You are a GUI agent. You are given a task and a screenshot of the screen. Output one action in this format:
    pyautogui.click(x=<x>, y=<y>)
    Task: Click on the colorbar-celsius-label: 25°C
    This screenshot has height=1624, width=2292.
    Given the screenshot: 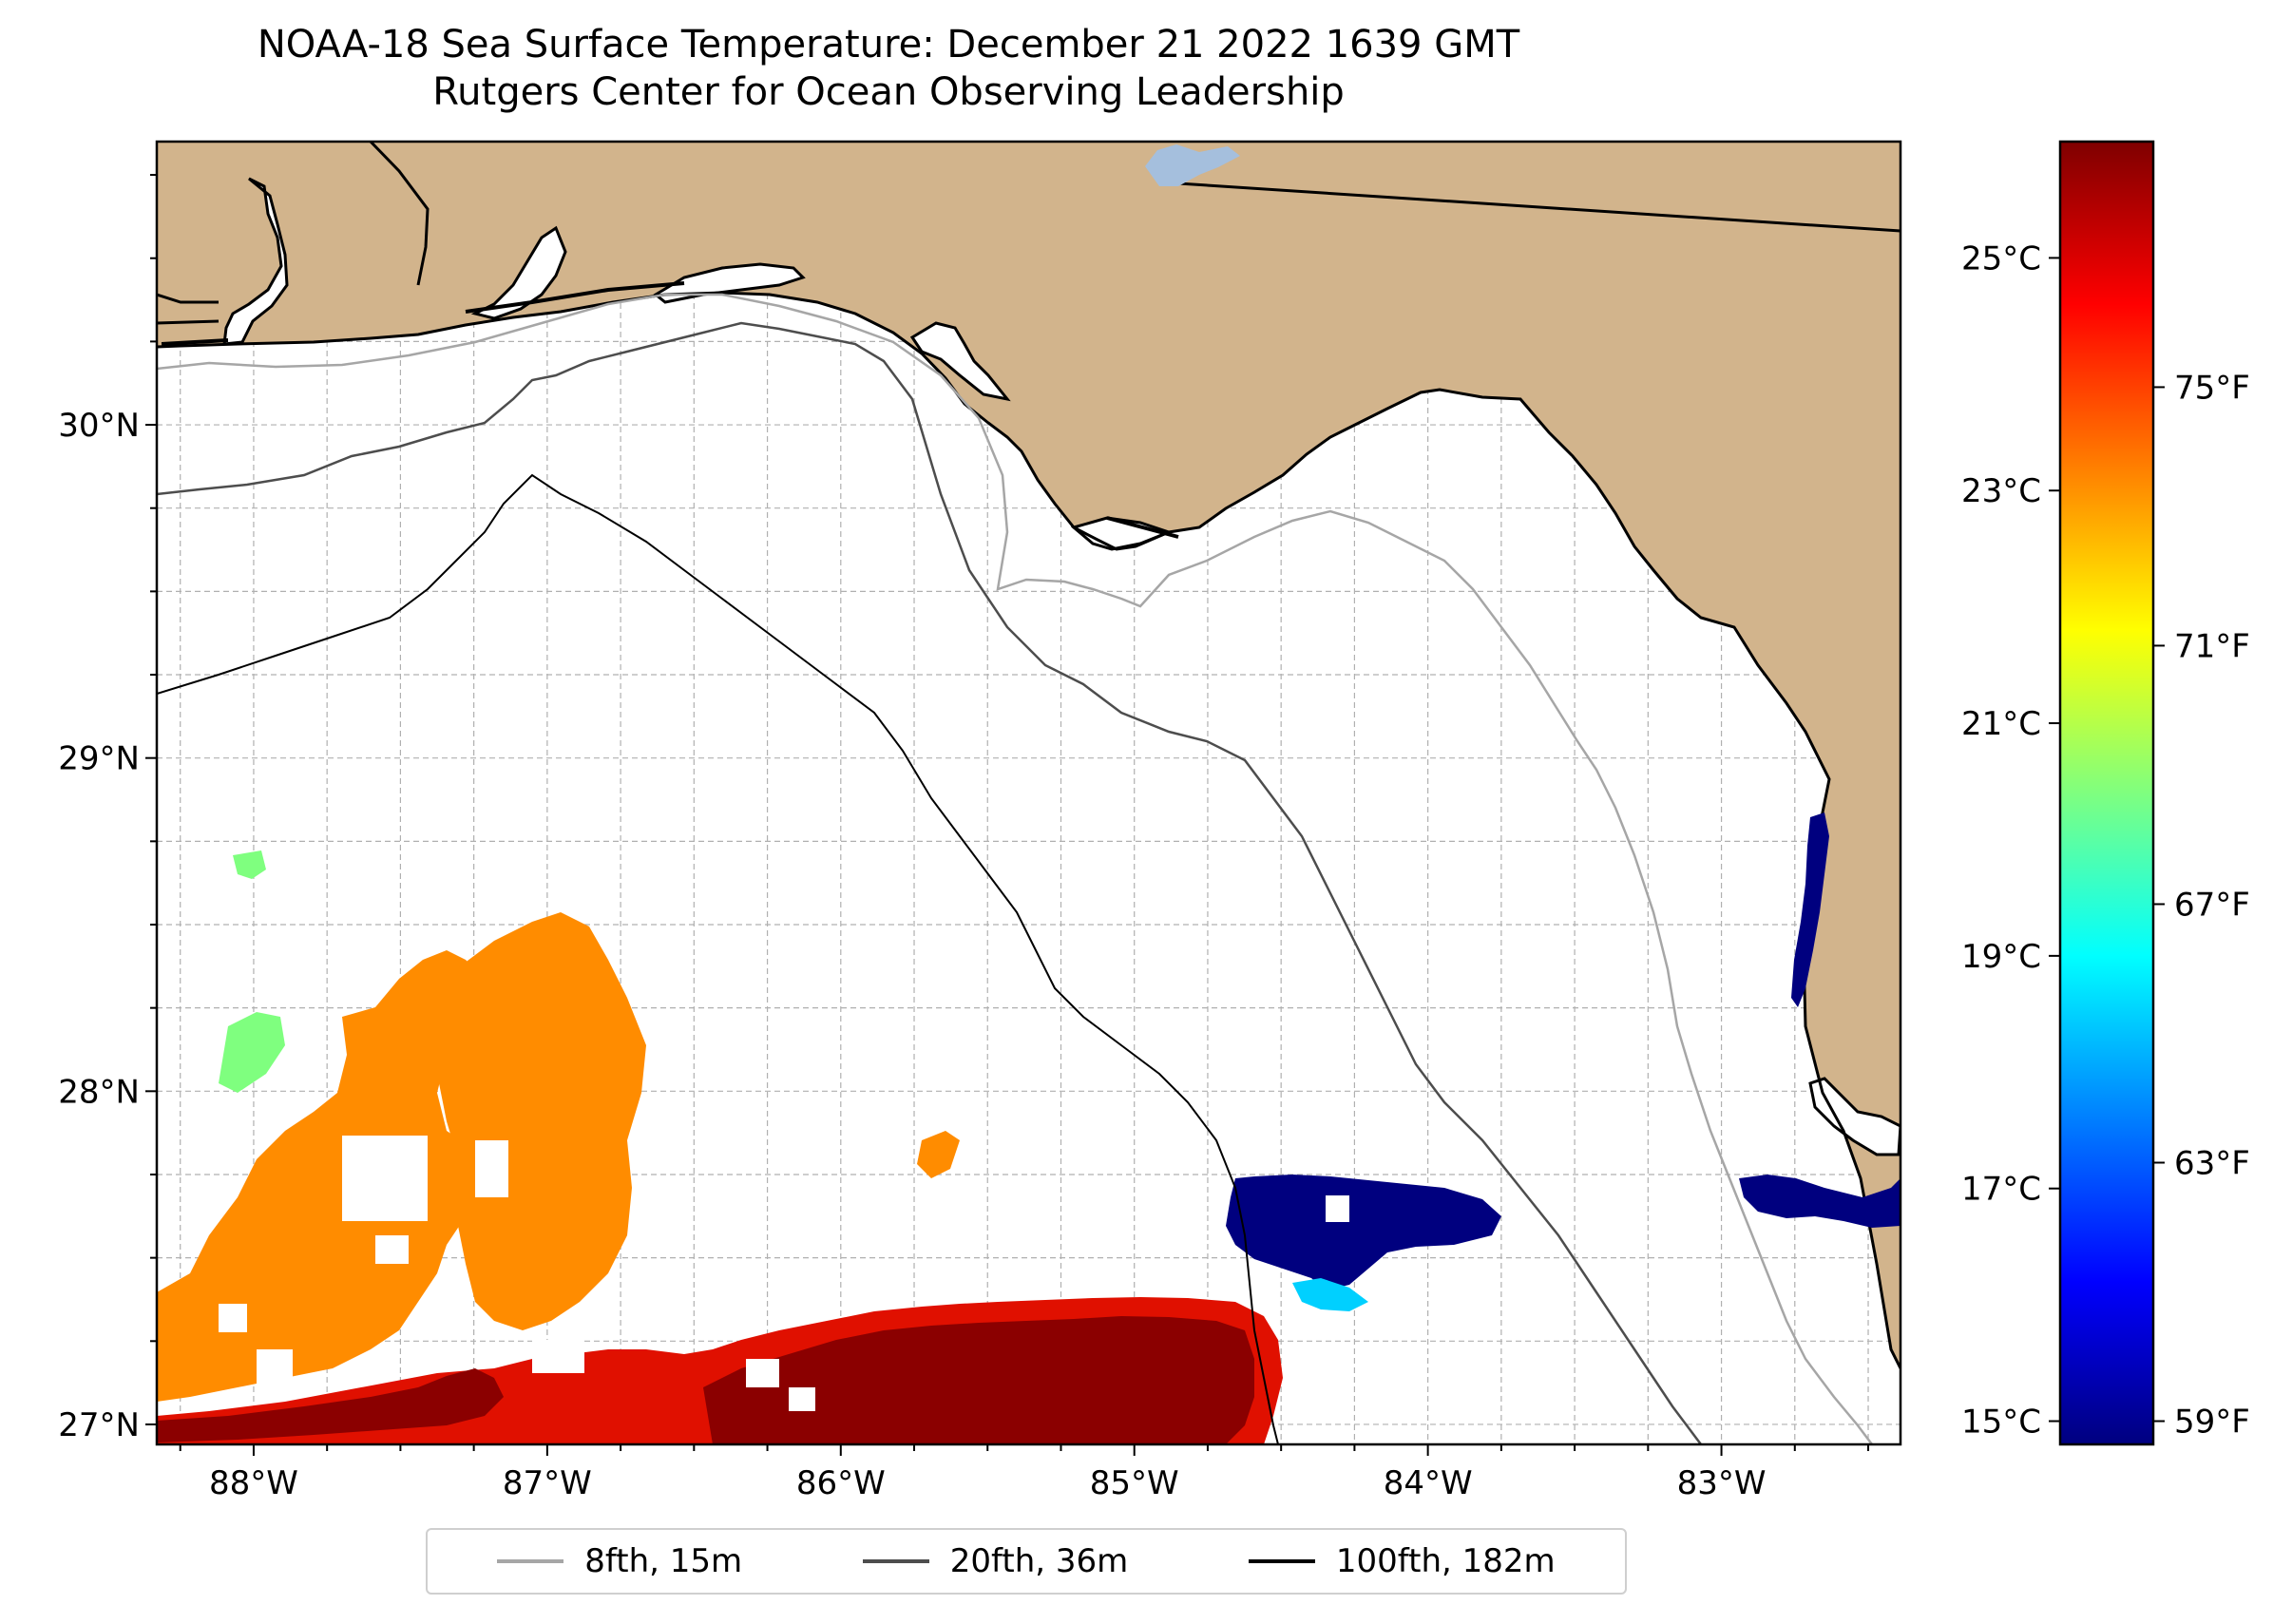 What is the action you would take?
    pyautogui.click(x=2001, y=258)
    